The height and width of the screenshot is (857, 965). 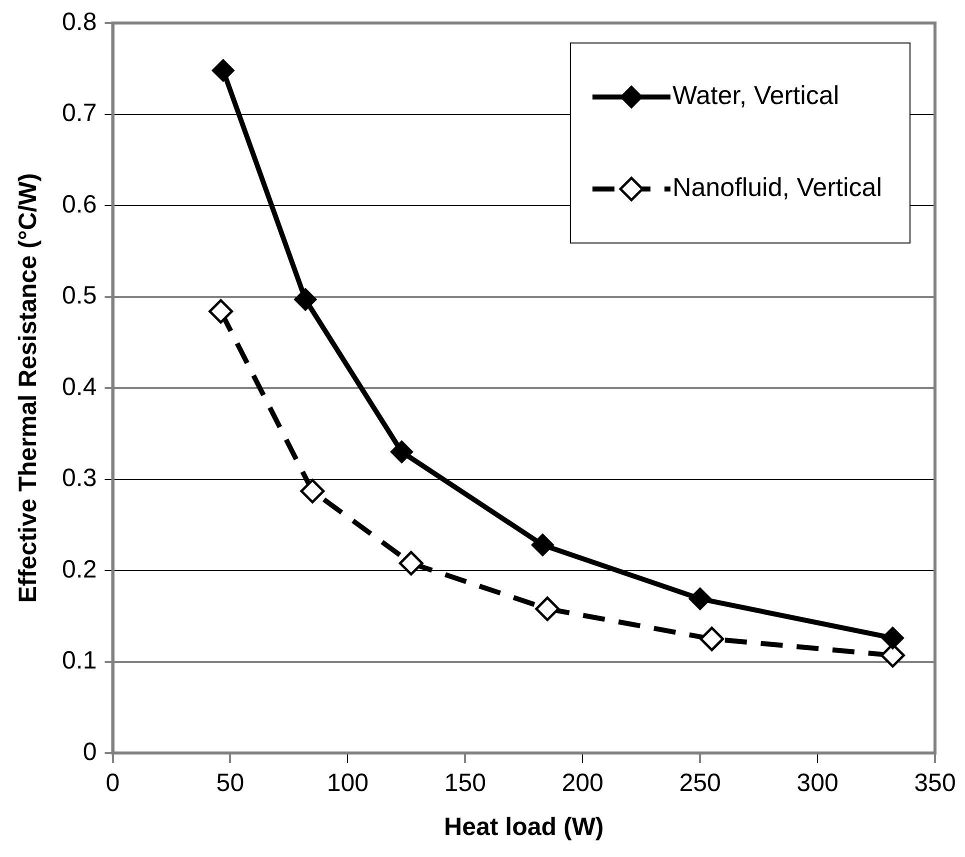 I want to click on x-tick-label: 300, so click(x=817, y=782).